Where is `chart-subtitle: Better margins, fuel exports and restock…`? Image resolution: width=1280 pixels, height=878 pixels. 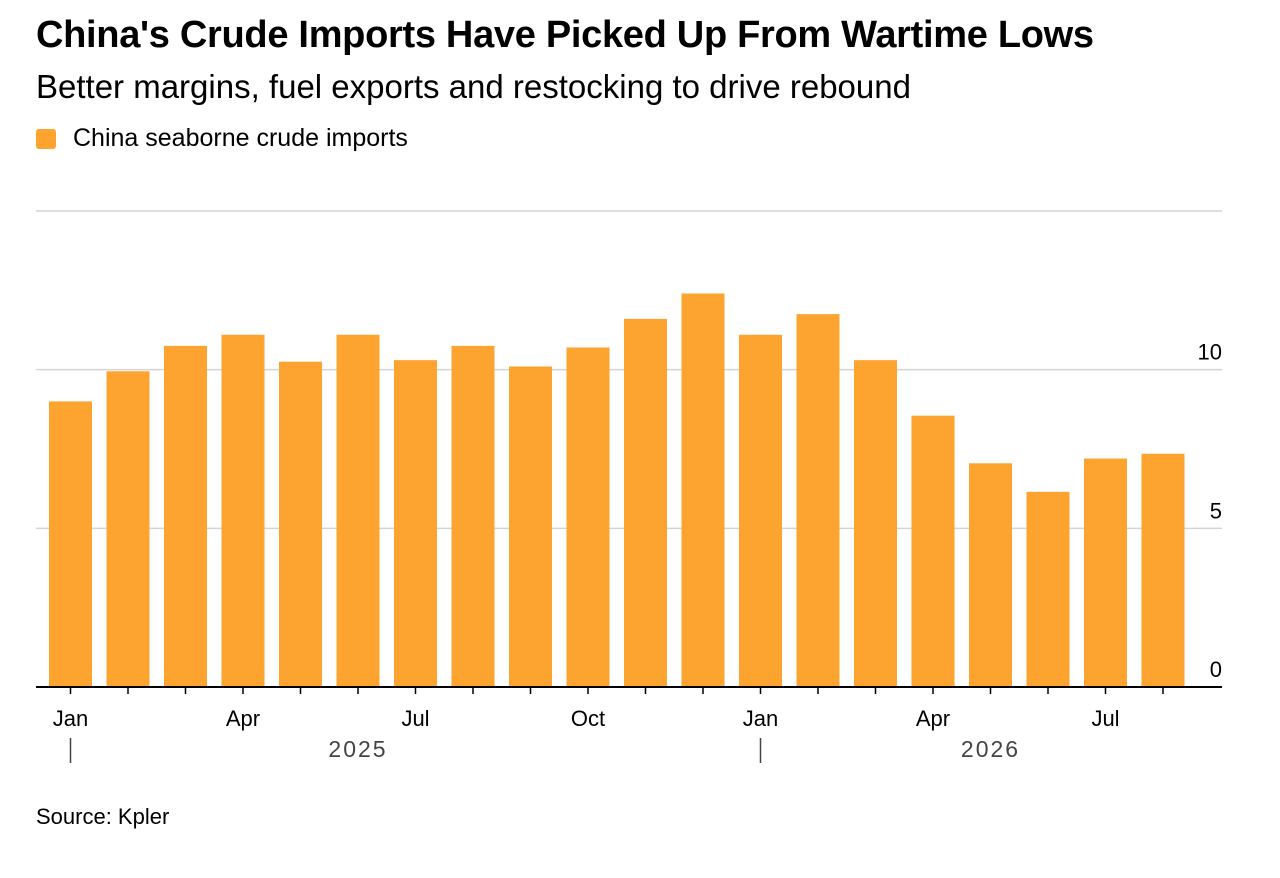 chart-subtitle: Better margins, fuel exports and restock… is located at coordinates (473, 86).